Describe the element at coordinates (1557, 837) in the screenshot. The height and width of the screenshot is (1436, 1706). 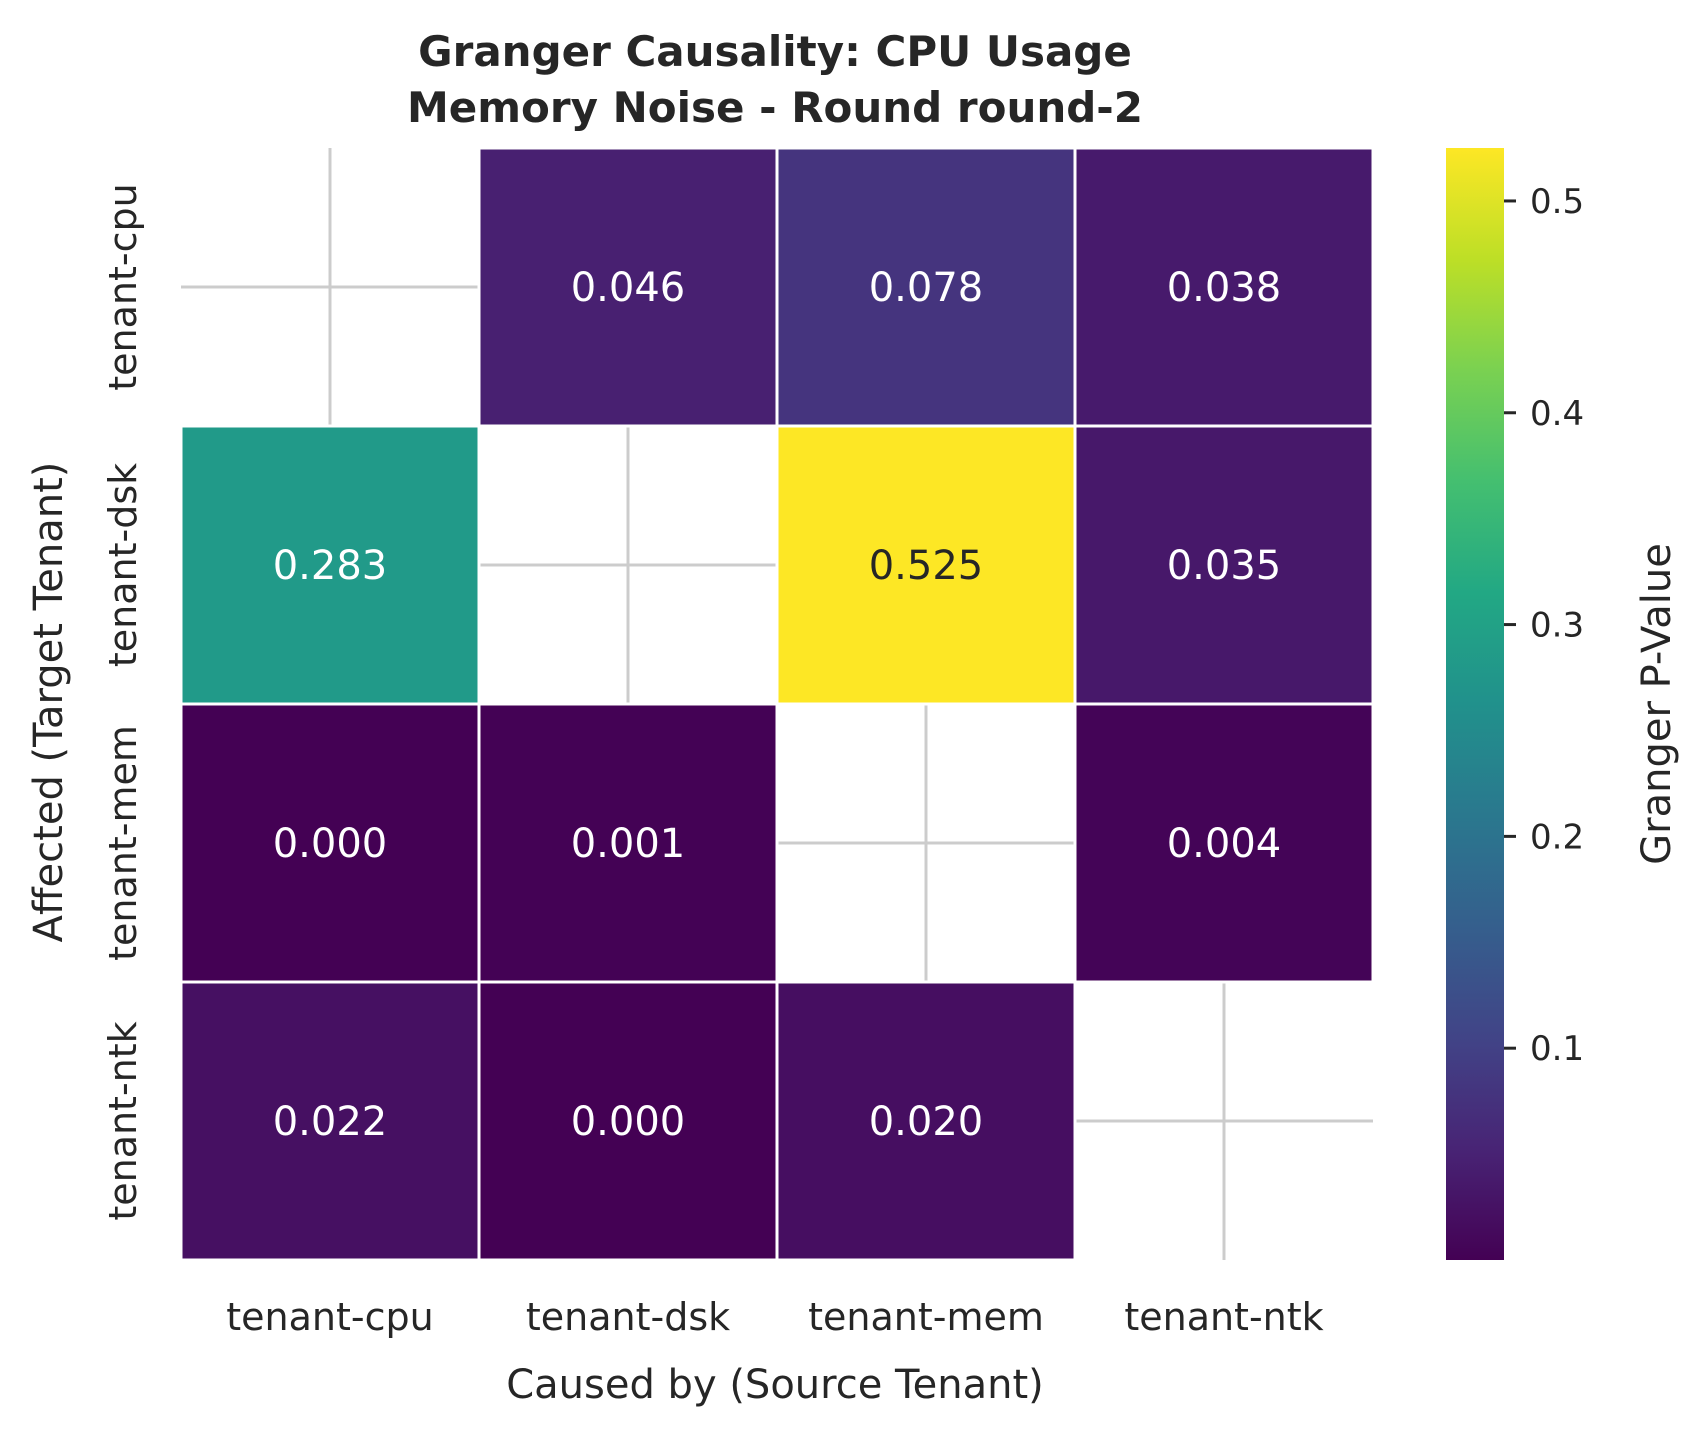
I see `colorbar-tick-label: 0.2` at that location.